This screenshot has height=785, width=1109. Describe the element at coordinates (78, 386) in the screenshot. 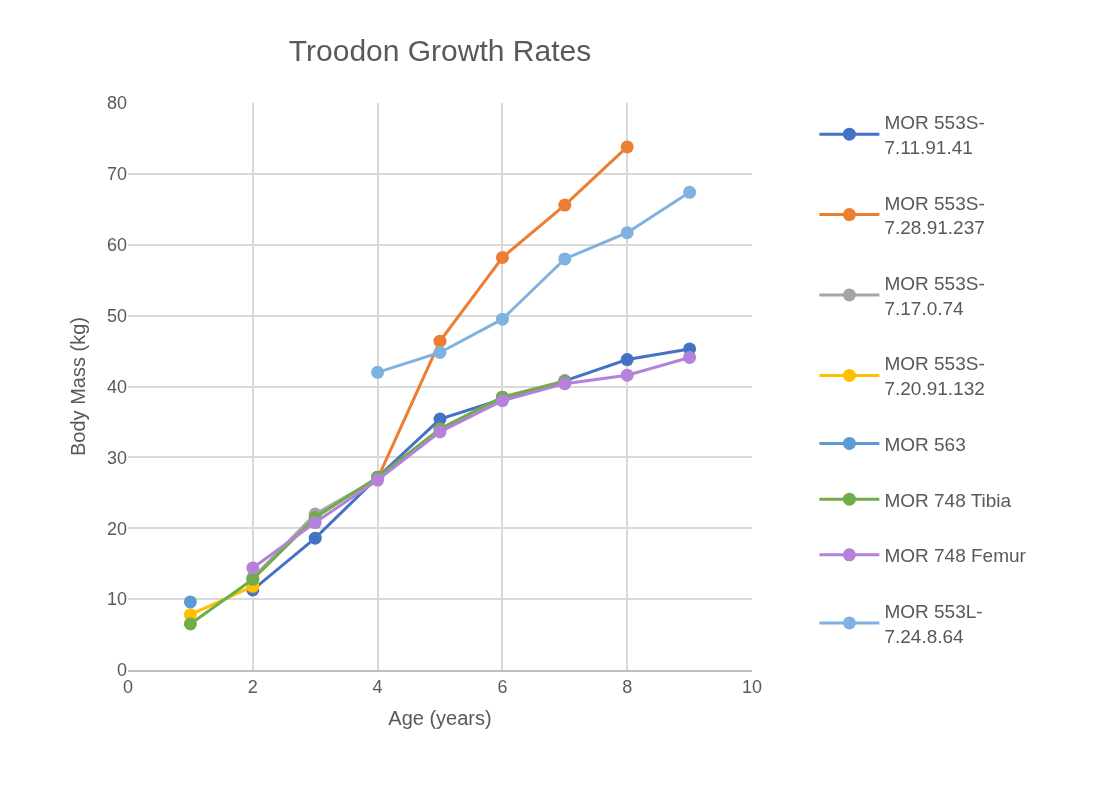

I see `y-axis-title: Body Mass (kg)` at that location.